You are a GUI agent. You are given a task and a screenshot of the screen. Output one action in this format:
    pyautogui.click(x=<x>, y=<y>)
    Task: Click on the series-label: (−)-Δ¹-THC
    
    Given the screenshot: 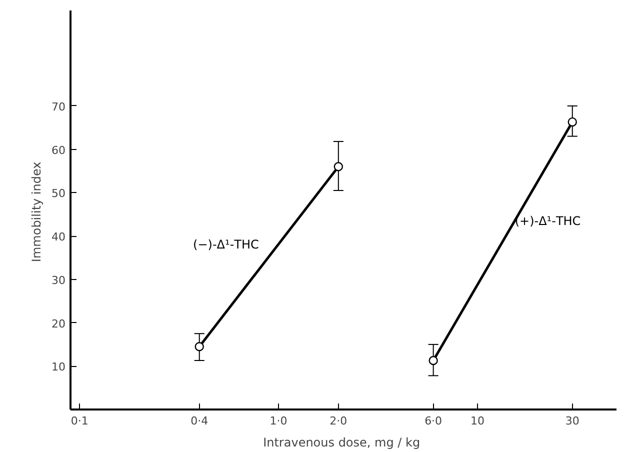 What is the action you would take?
    pyautogui.click(x=226, y=245)
    